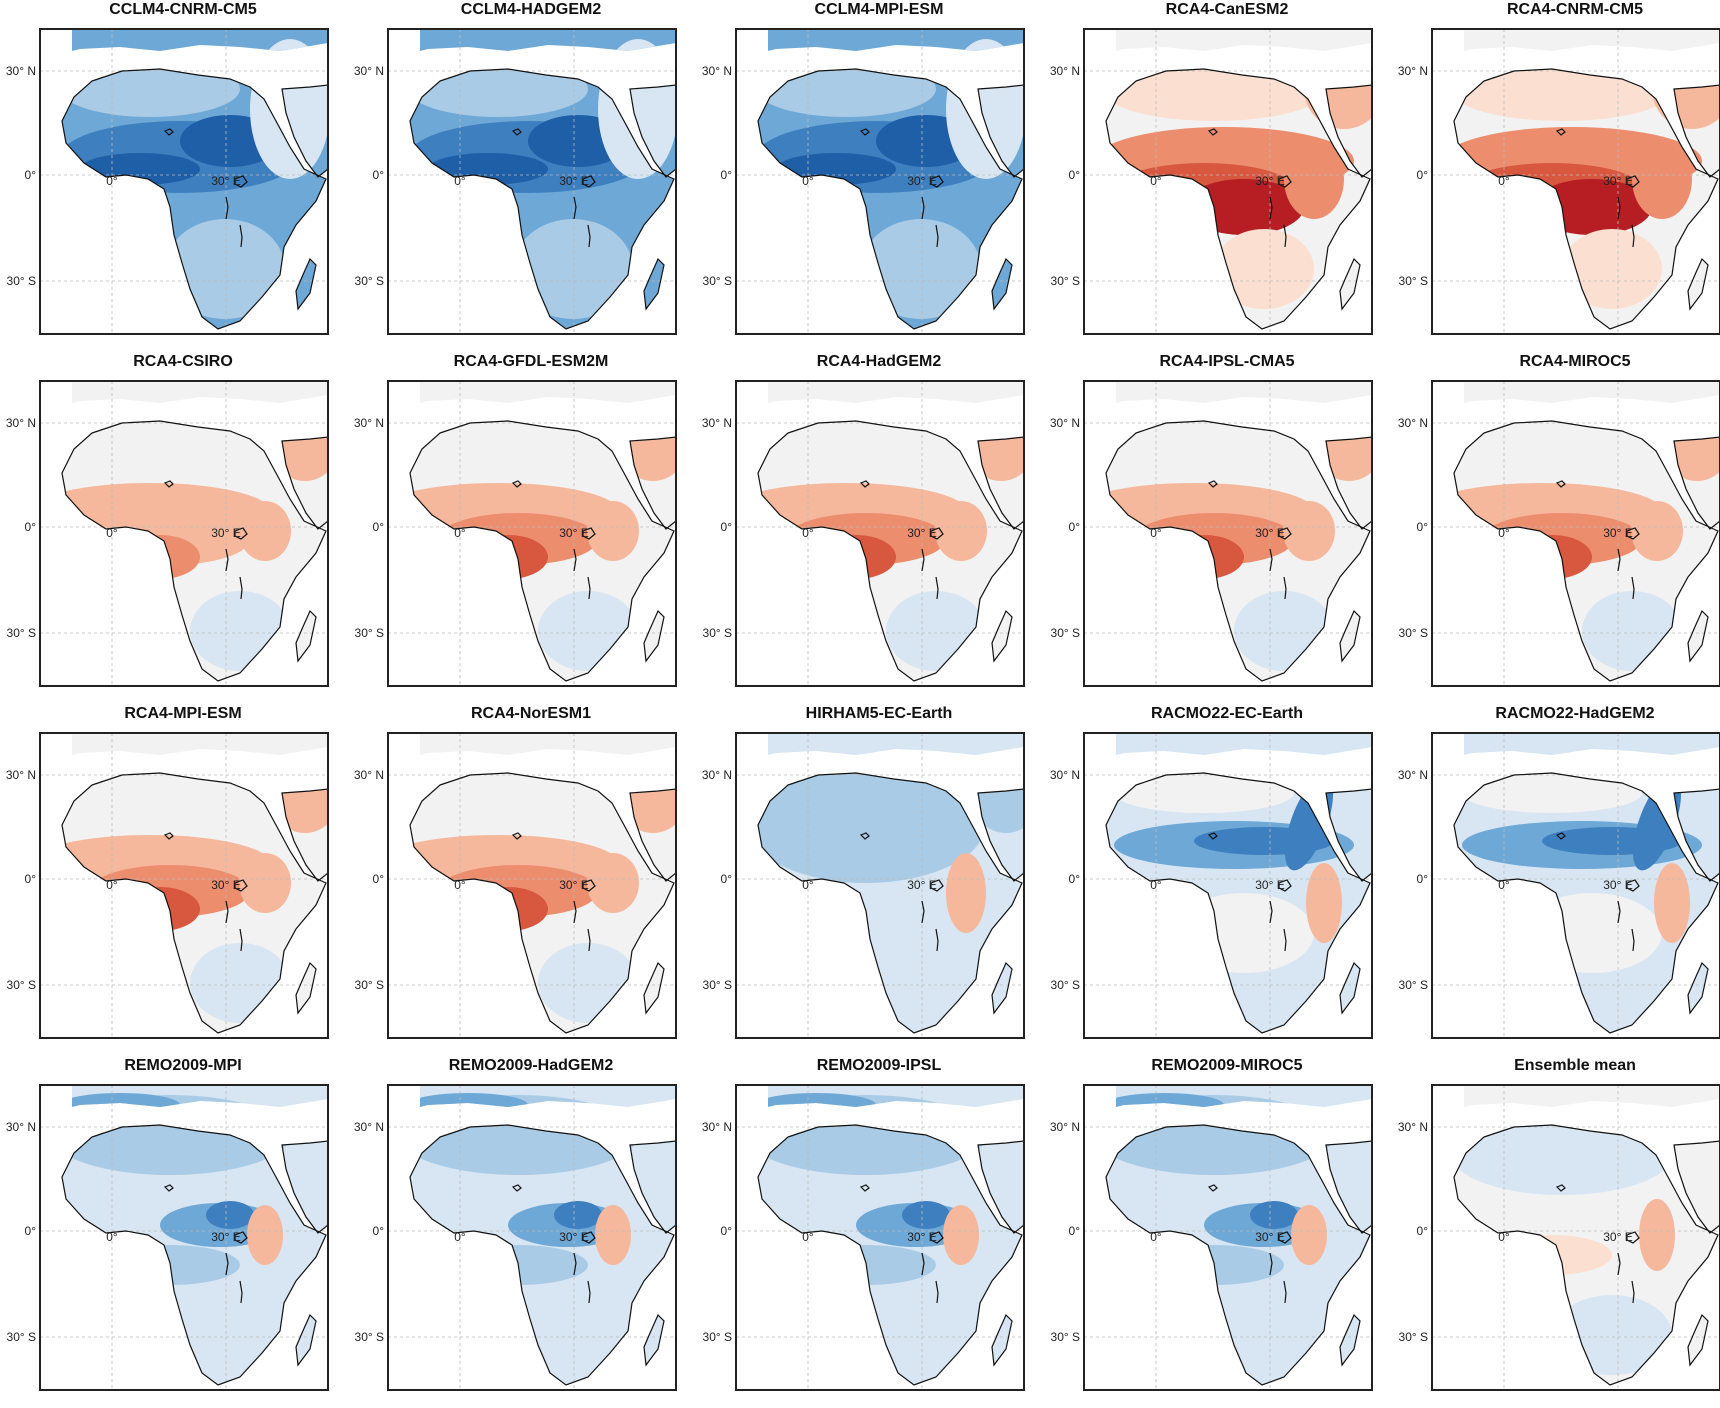 Image resolution: width=1720 pixels, height=1408 pixels. I want to click on panel-title: REMO2009-MPI, so click(183, 1065).